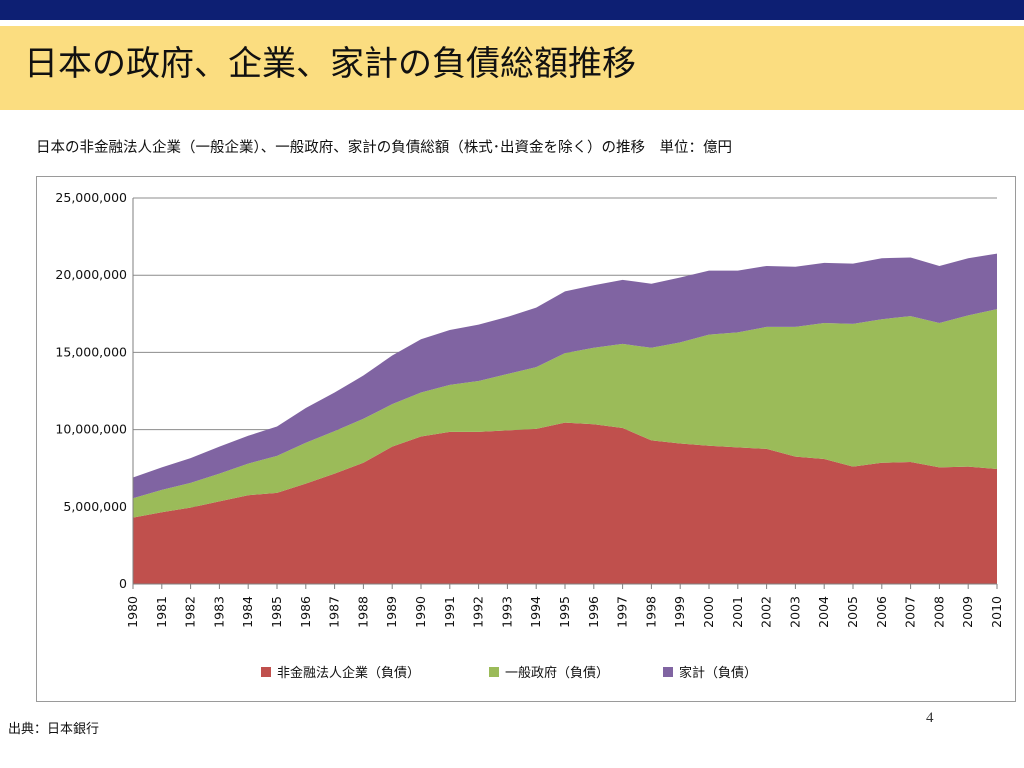 The image size is (1024, 768). Describe the element at coordinates (123, 583) in the screenshot. I see `y-tick-label: 0` at that location.